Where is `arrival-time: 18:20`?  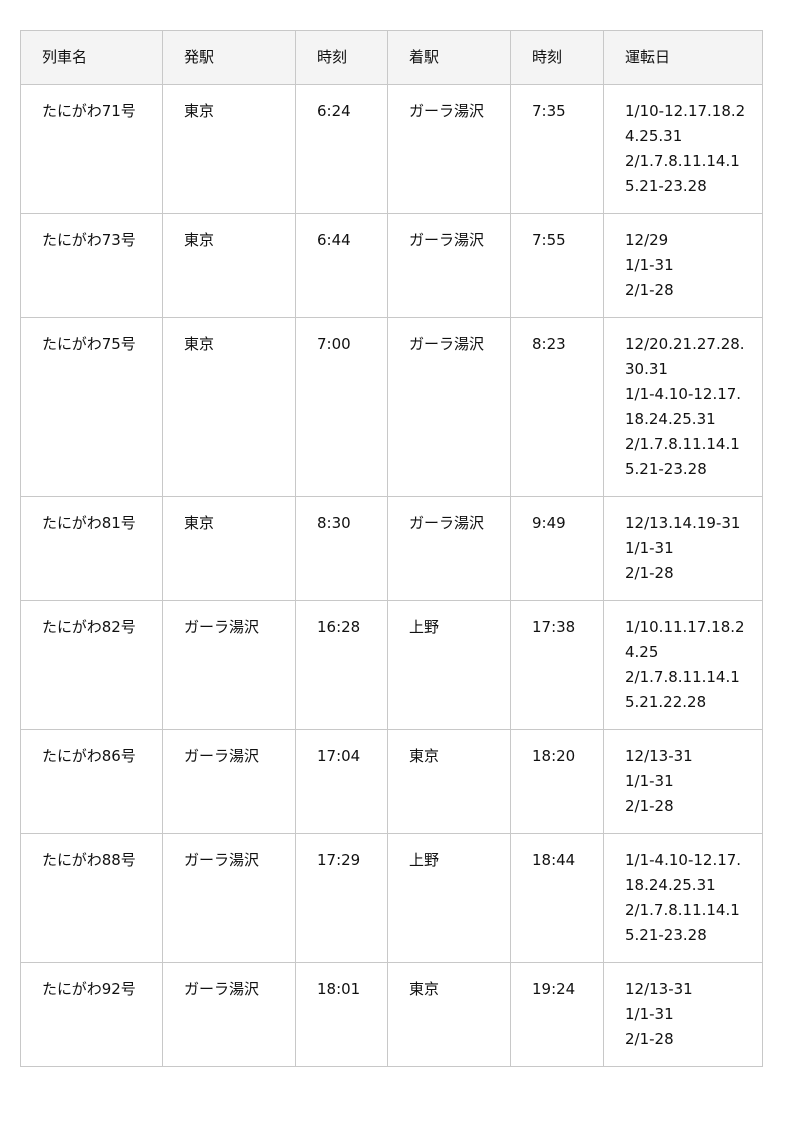
arrival-time: 18:20 is located at coordinates (557, 781).